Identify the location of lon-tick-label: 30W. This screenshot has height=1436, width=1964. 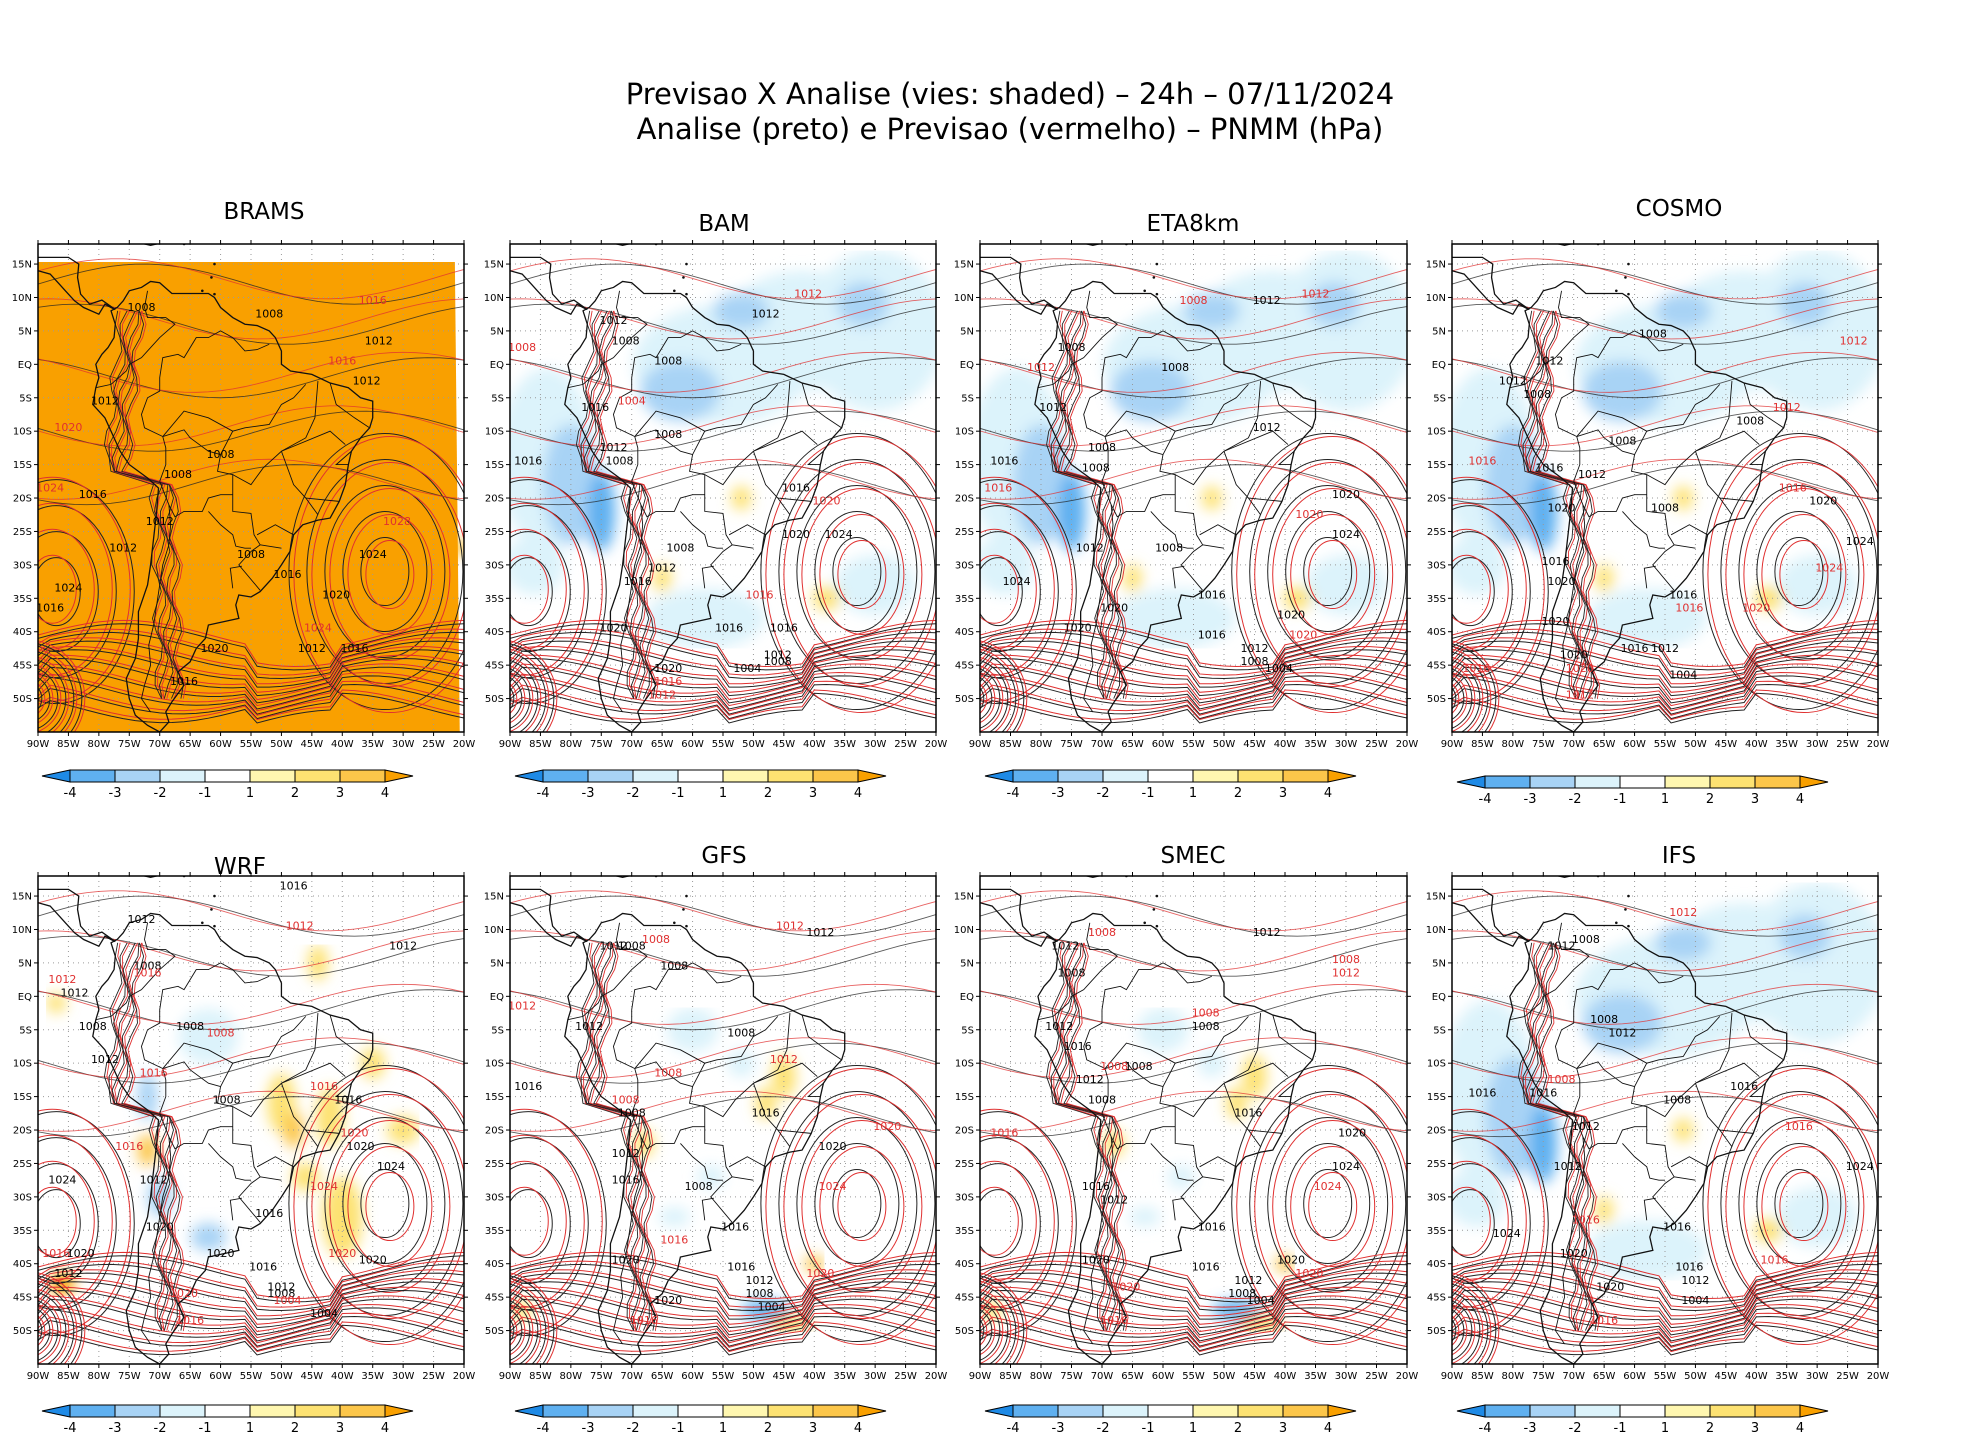
(1346, 1376).